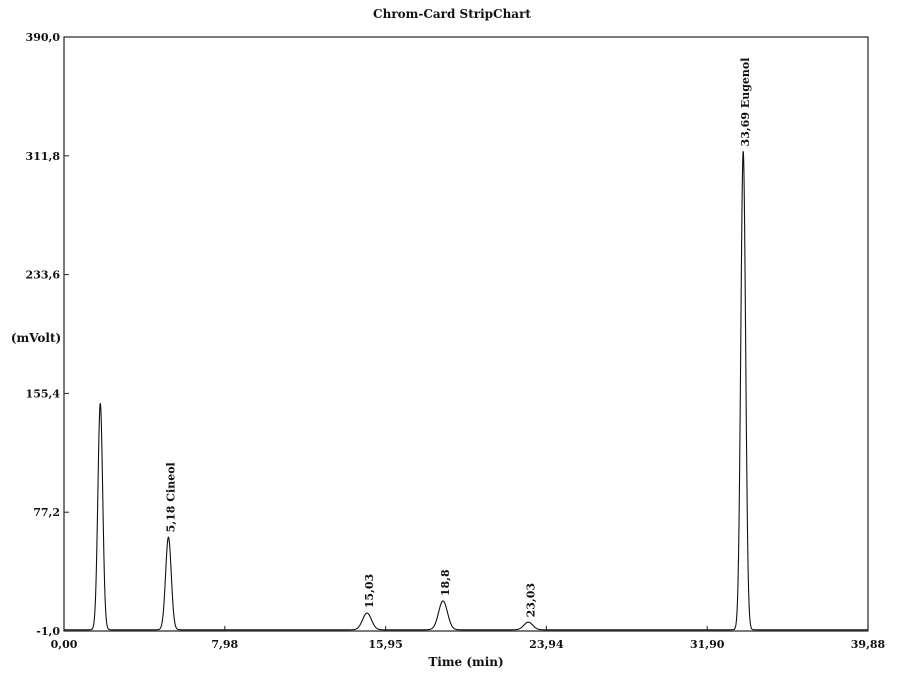 Image resolution: width=904 pixels, height=677 pixels. Describe the element at coordinates (452, 14) in the screenshot. I see `chart-title: Chrom-Card StripChart` at that location.